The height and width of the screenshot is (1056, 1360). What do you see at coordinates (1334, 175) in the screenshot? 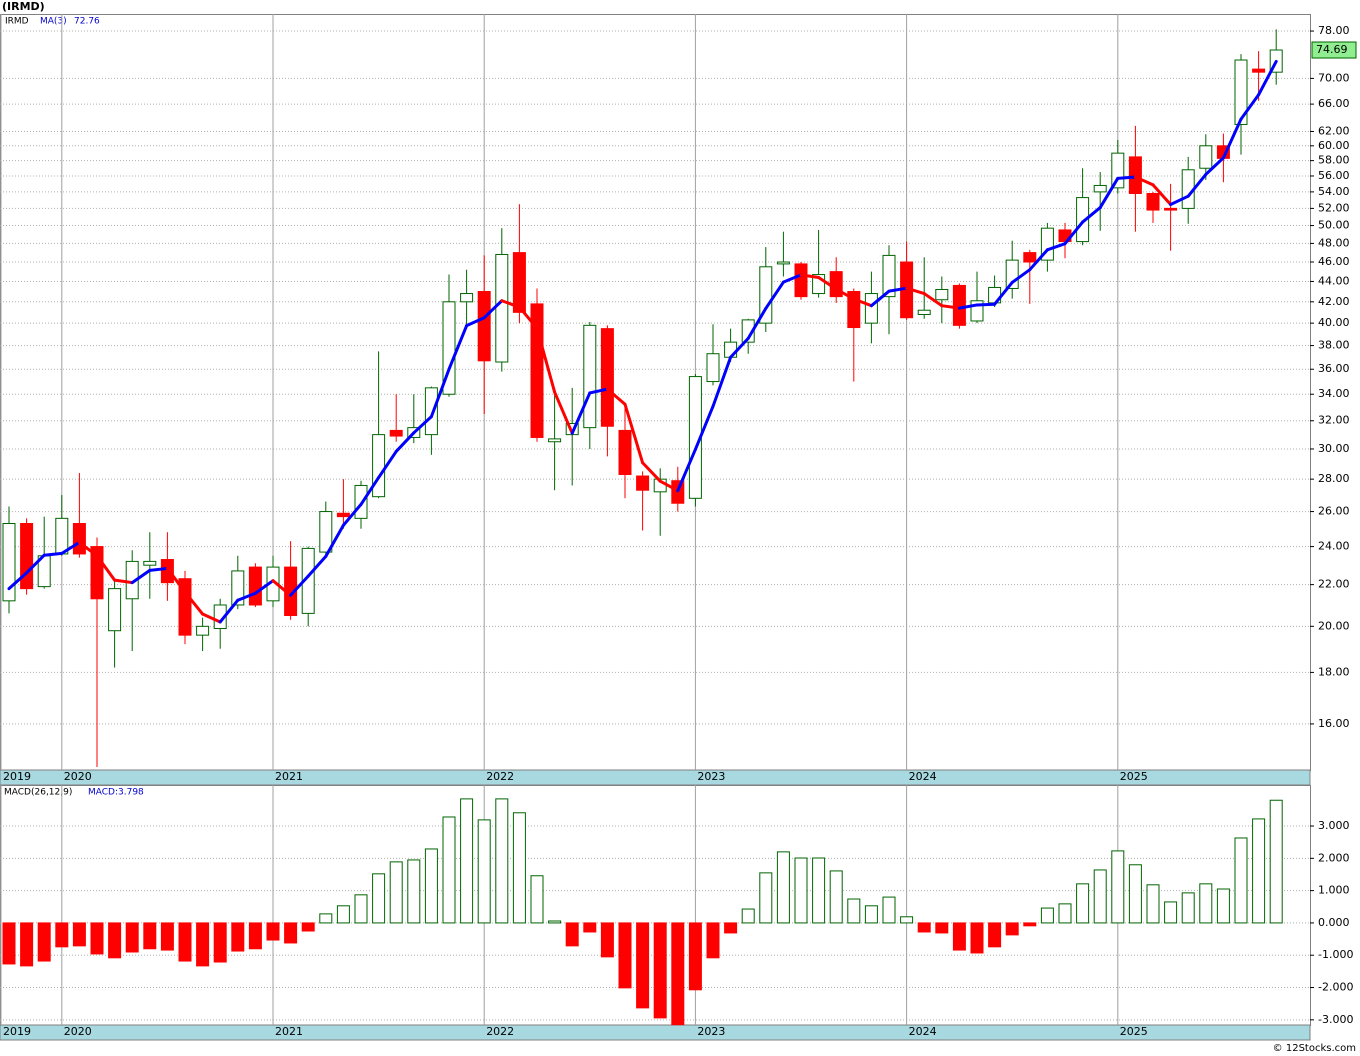
I see `y-tick-label: 56.00` at bounding box center [1334, 175].